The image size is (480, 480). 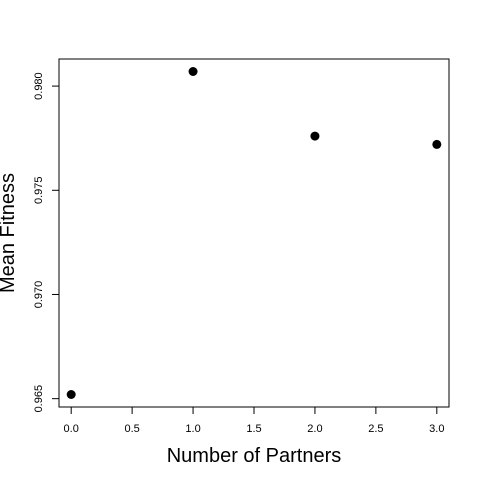 What do you see at coordinates (192, 429) in the screenshot?
I see `x-tick-label: 1.0` at bounding box center [192, 429].